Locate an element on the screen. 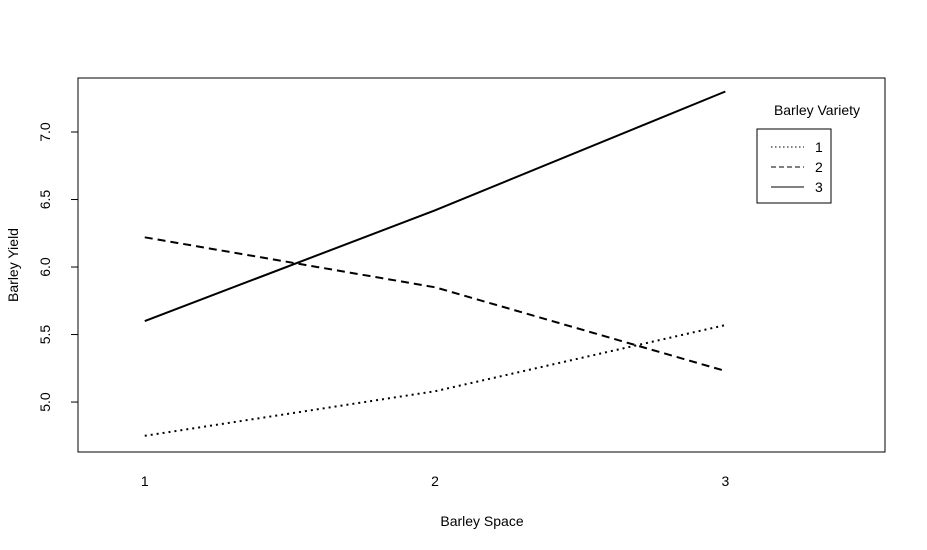 The image size is (927, 550). legend: Barley Variety 1 2 3 is located at coordinates (808, 153).